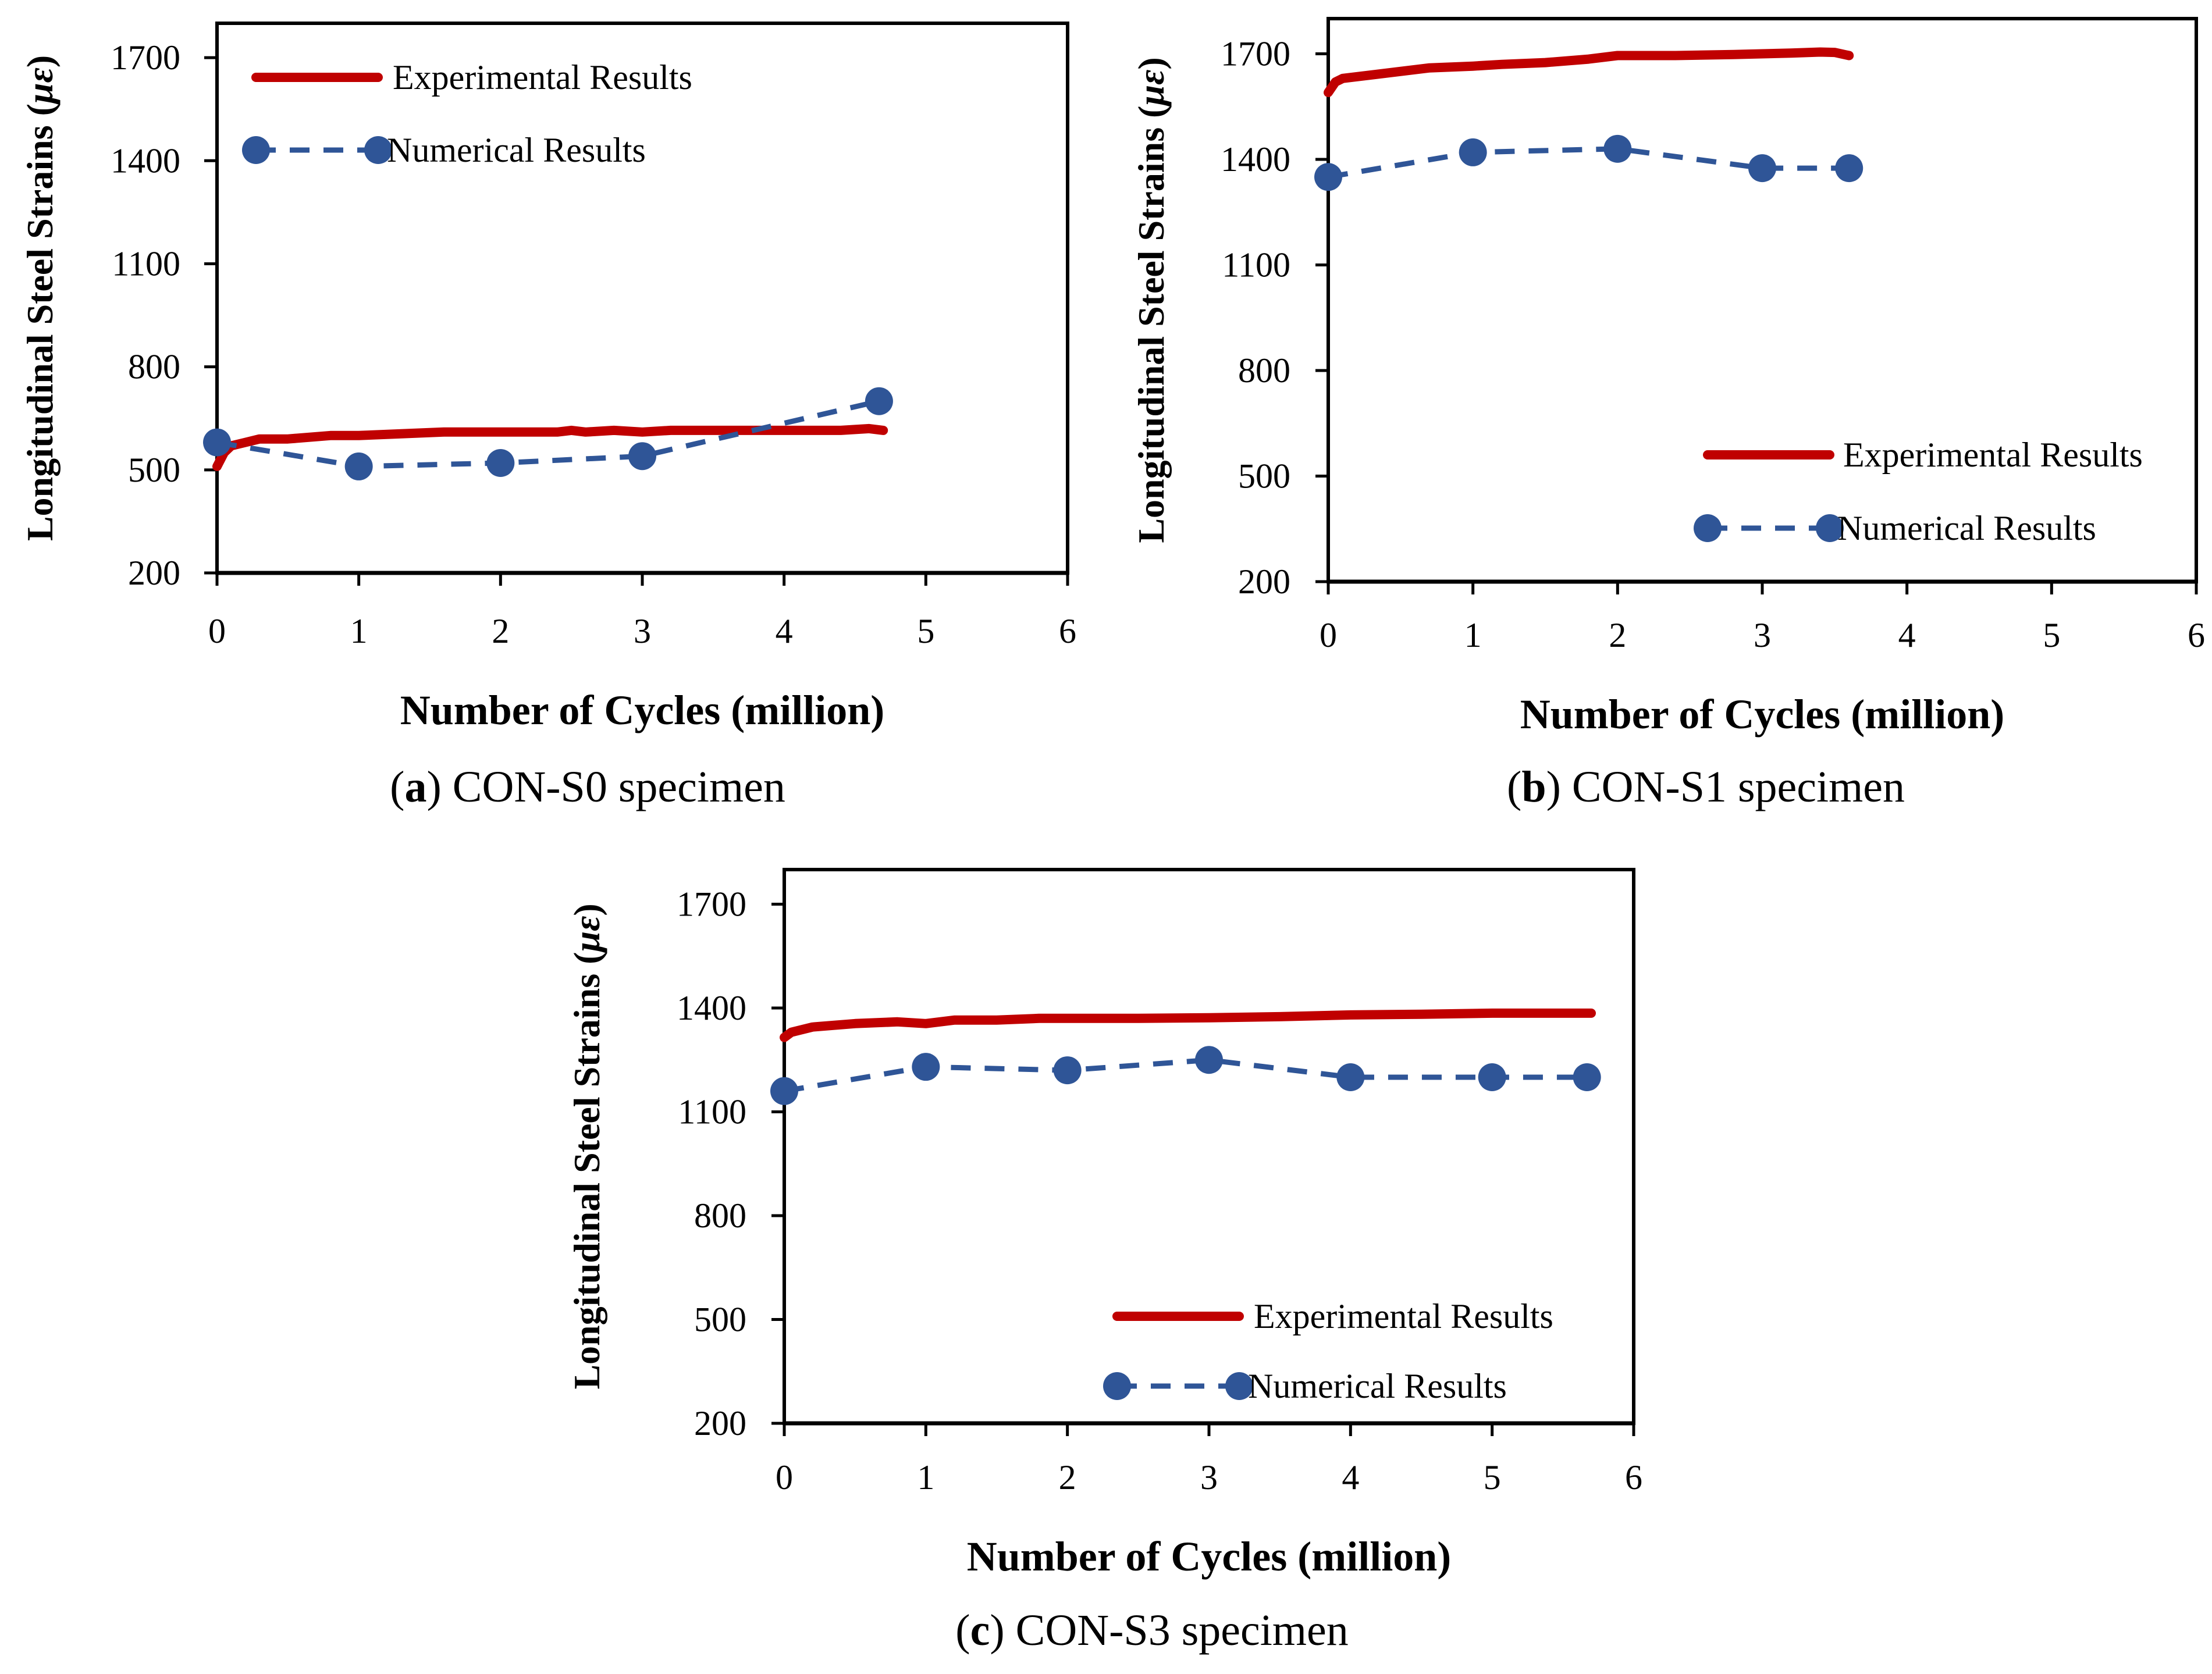 The width and height of the screenshot is (2212, 1674). Describe the element at coordinates (1185, 1075) in the screenshot. I see `series-line-numerical` at that location.